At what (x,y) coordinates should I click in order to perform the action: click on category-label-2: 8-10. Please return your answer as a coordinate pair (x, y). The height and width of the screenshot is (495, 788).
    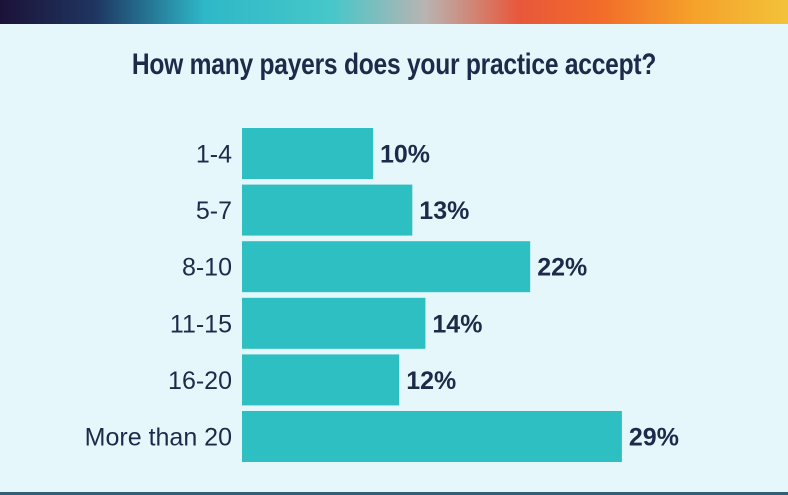
    Looking at the image, I should click on (207, 268).